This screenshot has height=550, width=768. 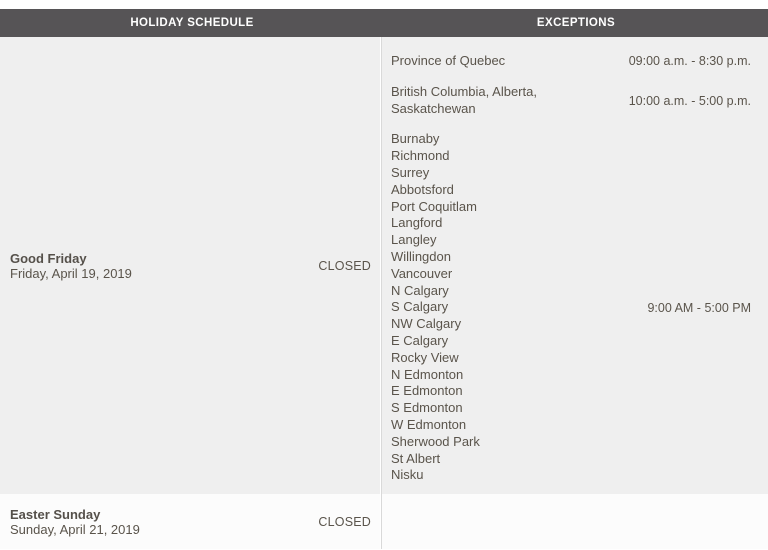 I want to click on exception-hours: 9:00 AM - 5:00 PM, so click(x=699, y=307).